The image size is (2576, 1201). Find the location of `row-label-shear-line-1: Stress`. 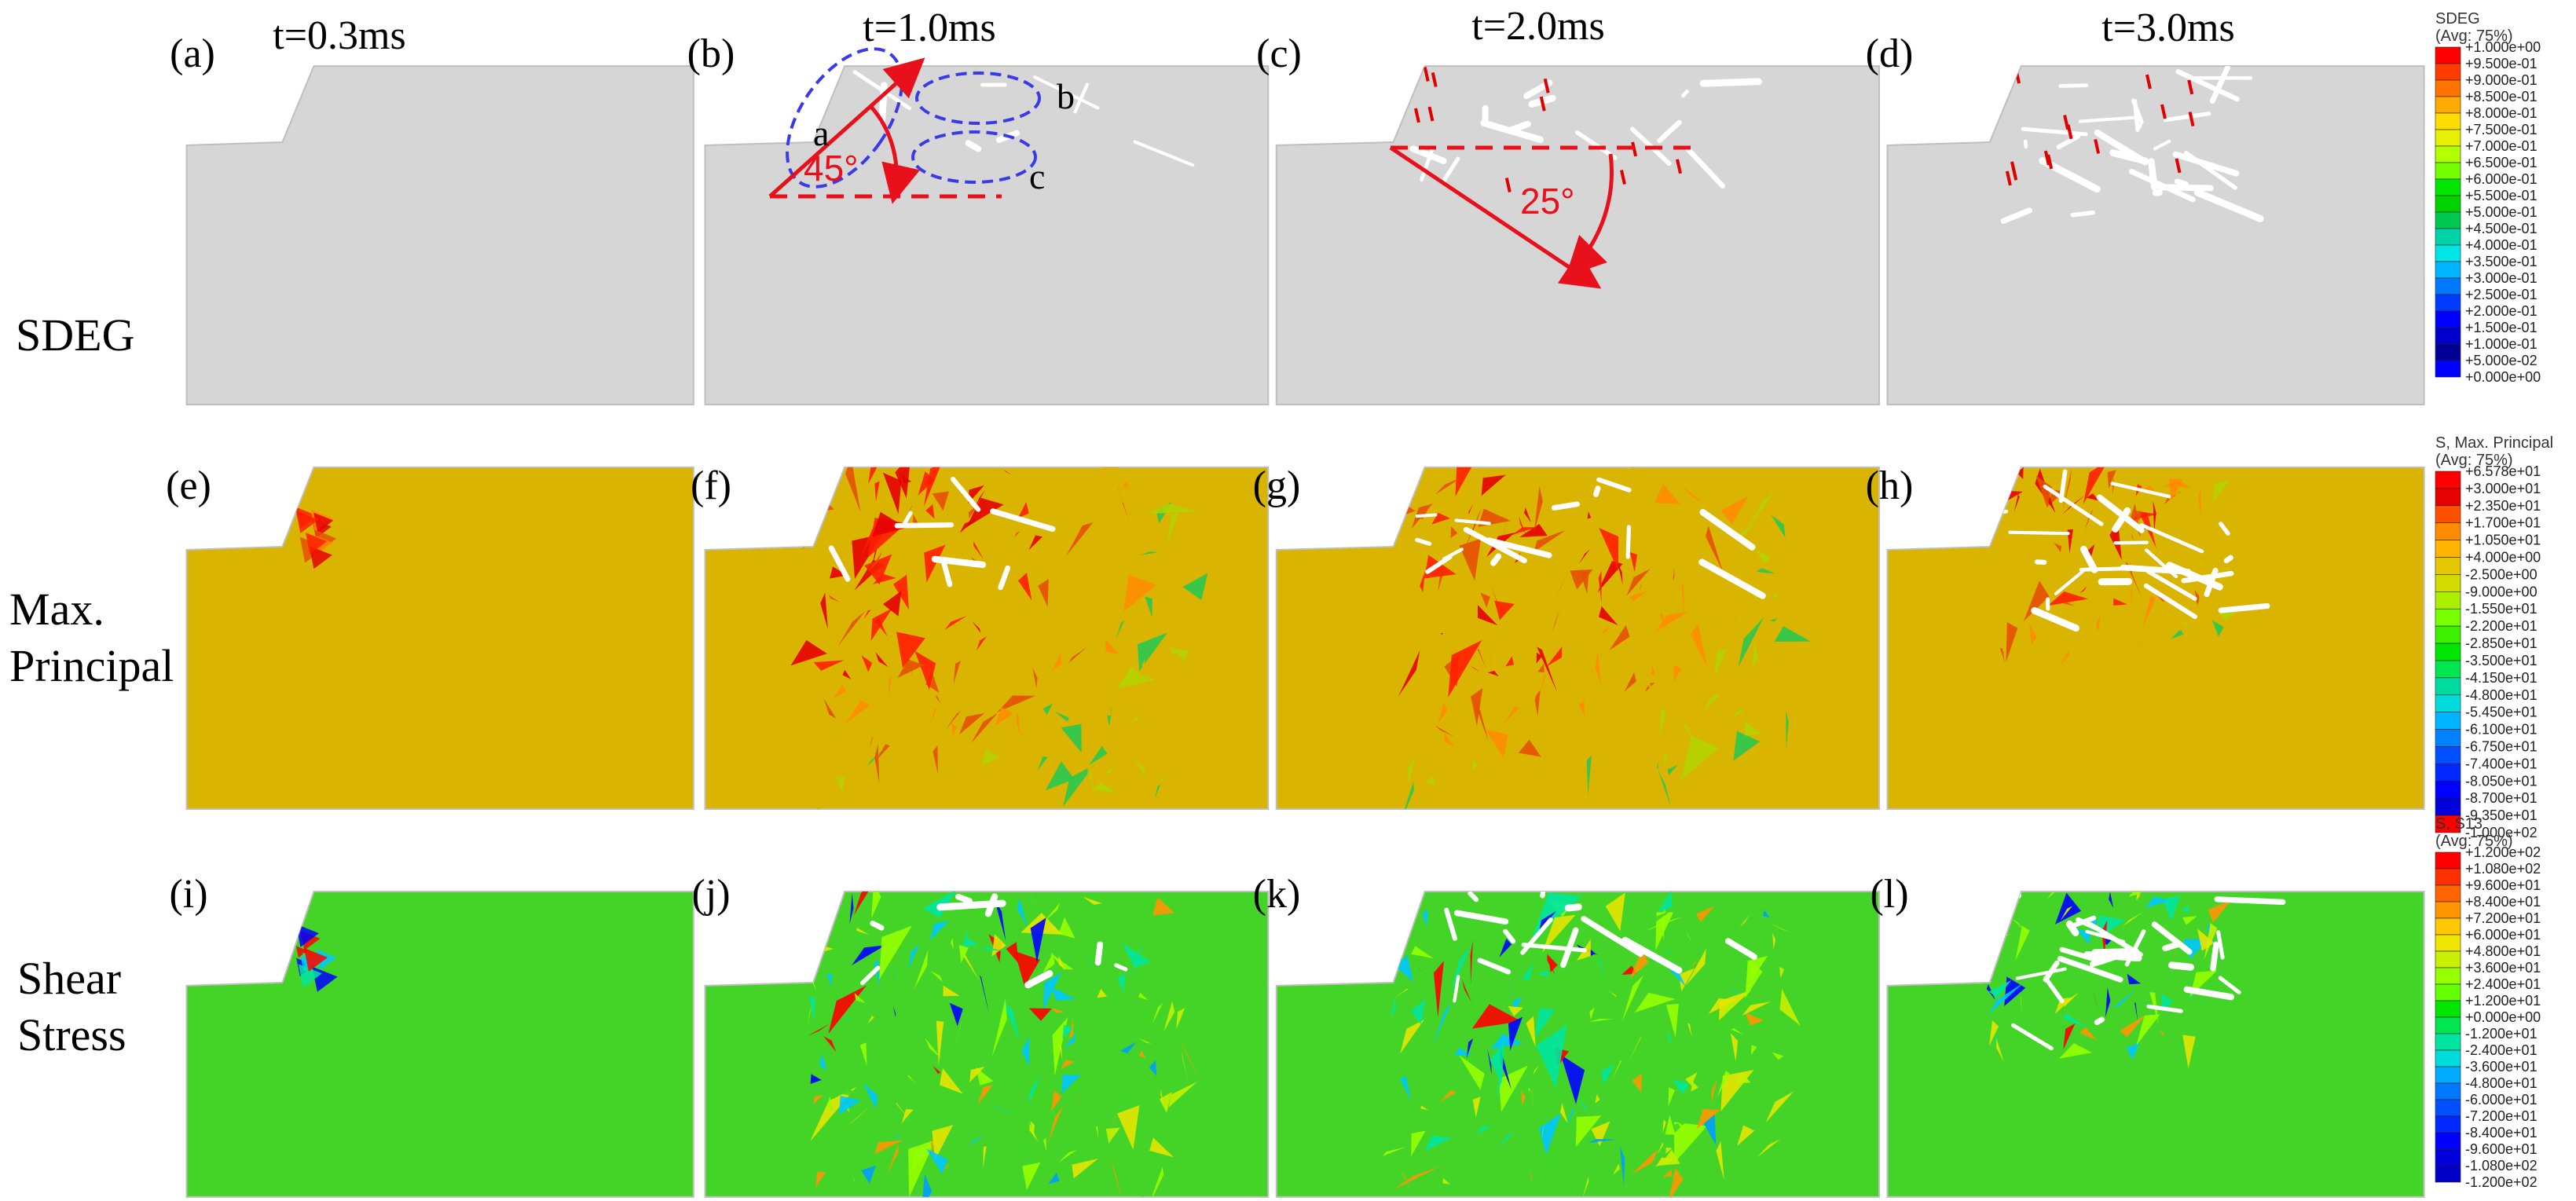

row-label-shear-line-1: Stress is located at coordinates (71, 1034).